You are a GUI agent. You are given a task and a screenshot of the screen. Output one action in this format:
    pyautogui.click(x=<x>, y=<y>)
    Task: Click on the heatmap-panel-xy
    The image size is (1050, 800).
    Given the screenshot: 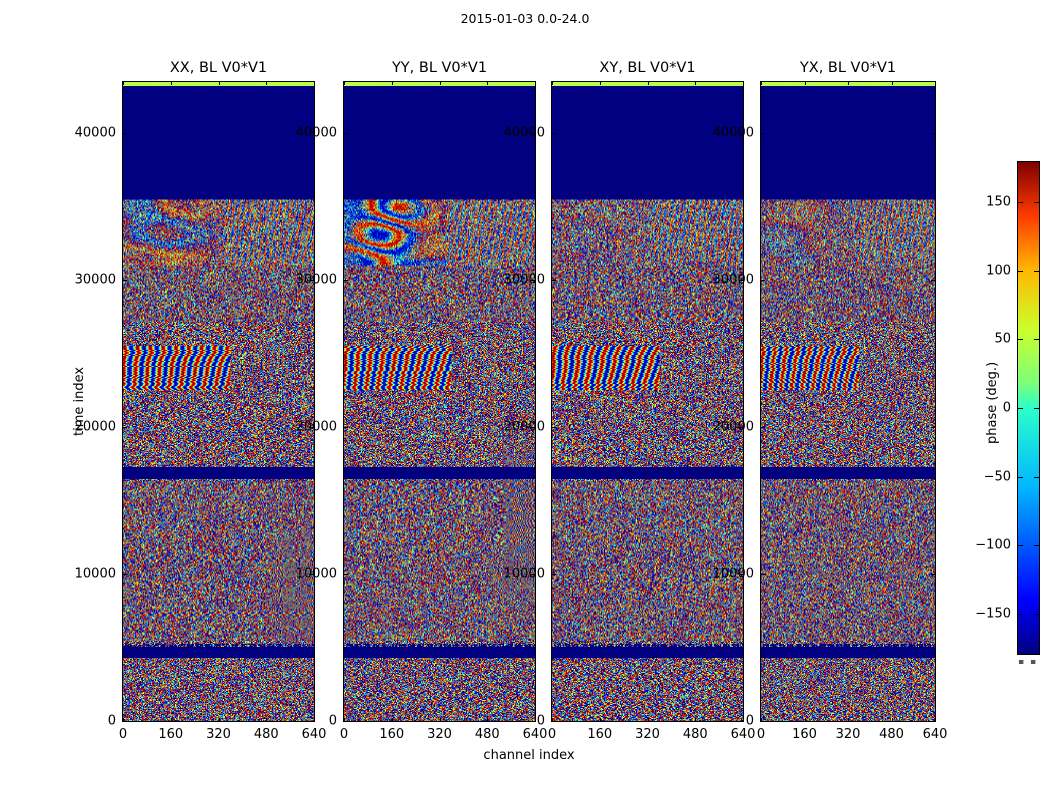 What is the action you would take?
    pyautogui.click(x=647, y=401)
    